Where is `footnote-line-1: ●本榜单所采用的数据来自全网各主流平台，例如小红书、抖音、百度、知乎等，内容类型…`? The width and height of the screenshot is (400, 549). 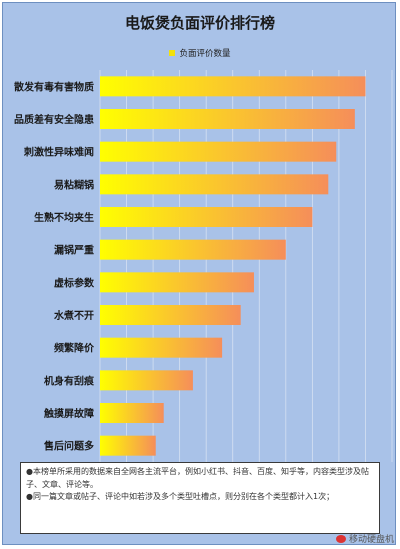 footnote-line-1: ●本榜单所采用的数据来自全网各主流平台，例如小红书、抖音、百度、知乎等，内容类型… is located at coordinates (197, 478).